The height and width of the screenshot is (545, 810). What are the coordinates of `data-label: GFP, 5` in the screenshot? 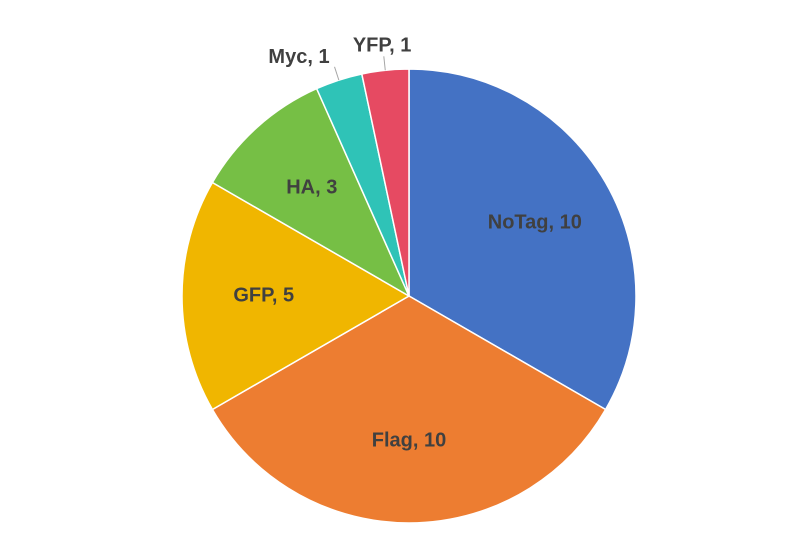 It's located at (263, 295).